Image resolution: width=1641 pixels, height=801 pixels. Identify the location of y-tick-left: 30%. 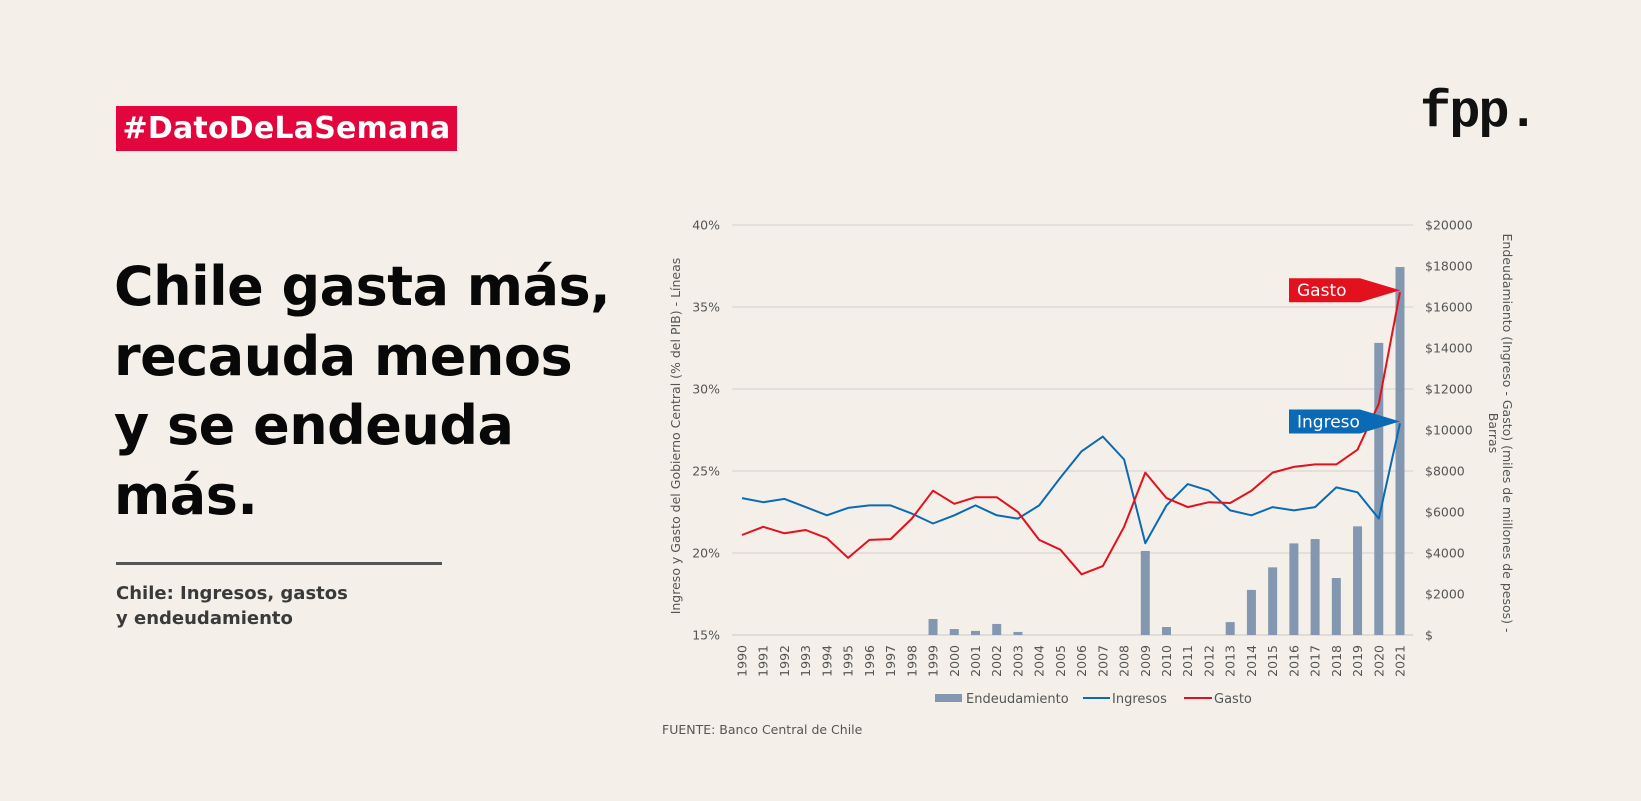
(706, 389).